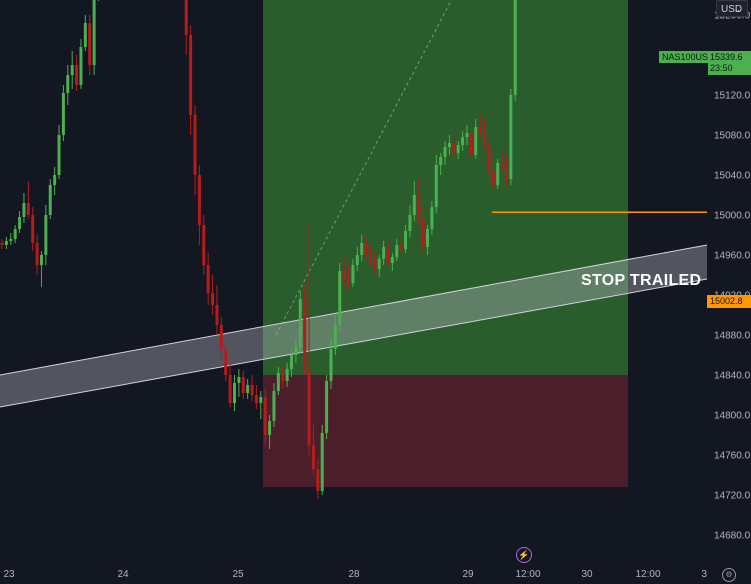  I want to click on time-tick-label: 30, so click(587, 574).